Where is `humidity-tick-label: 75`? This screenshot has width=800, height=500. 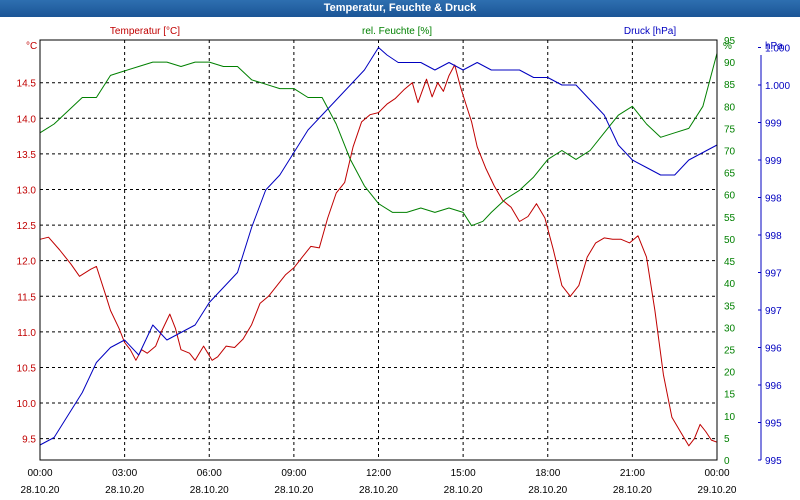 humidity-tick-label: 75 is located at coordinates (730, 129).